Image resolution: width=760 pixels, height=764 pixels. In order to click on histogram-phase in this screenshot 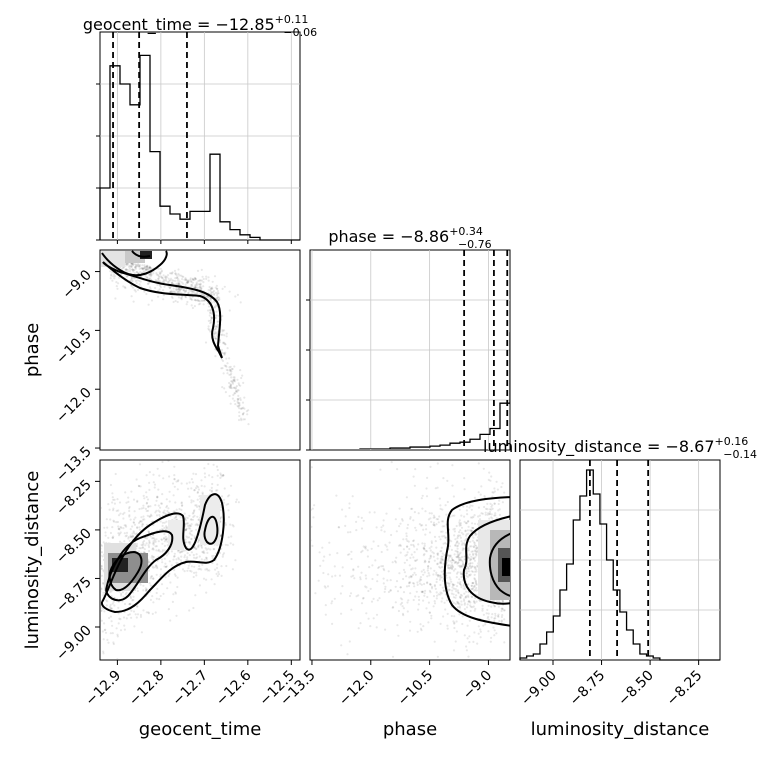, I will do `click(434, 390)`.